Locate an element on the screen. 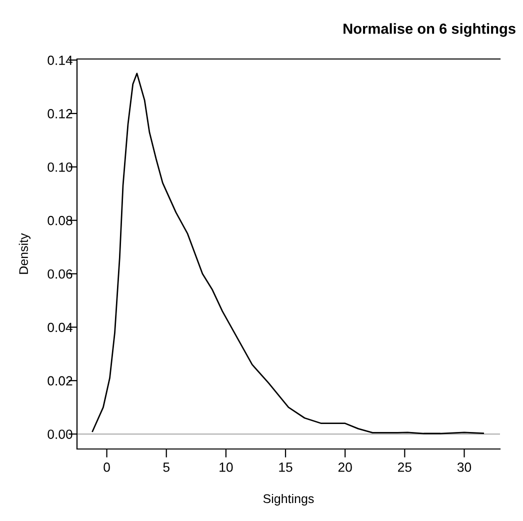 The width and height of the screenshot is (523, 521). x-tick-label: 10 is located at coordinates (226, 467).